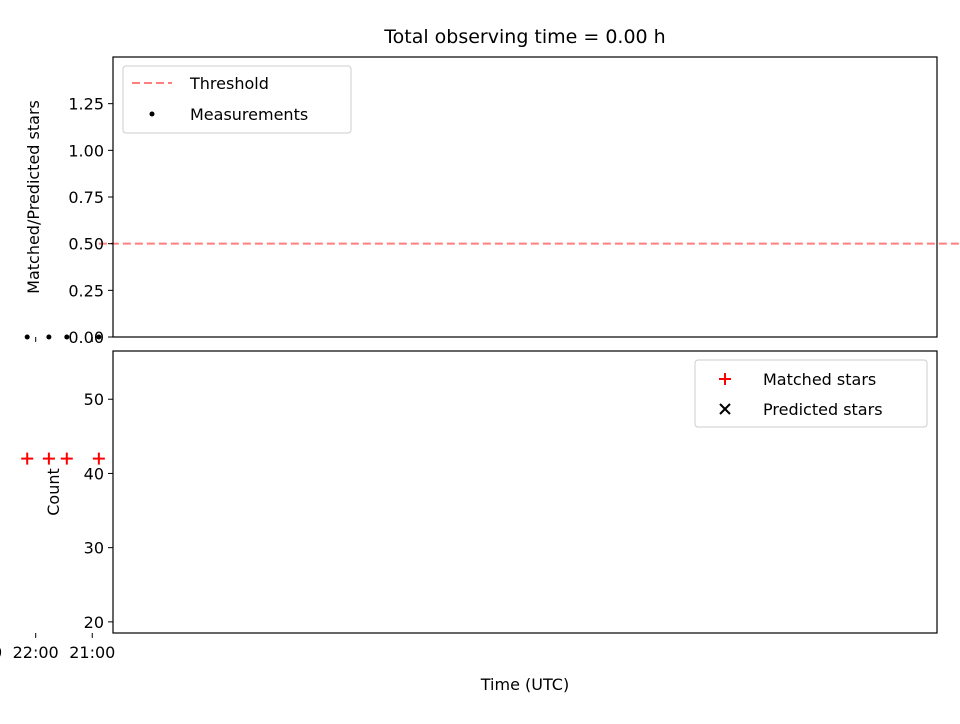 This screenshot has height=724, width=960. What do you see at coordinates (86, 150) in the screenshot?
I see `top-y-tick-label: 1.00` at bounding box center [86, 150].